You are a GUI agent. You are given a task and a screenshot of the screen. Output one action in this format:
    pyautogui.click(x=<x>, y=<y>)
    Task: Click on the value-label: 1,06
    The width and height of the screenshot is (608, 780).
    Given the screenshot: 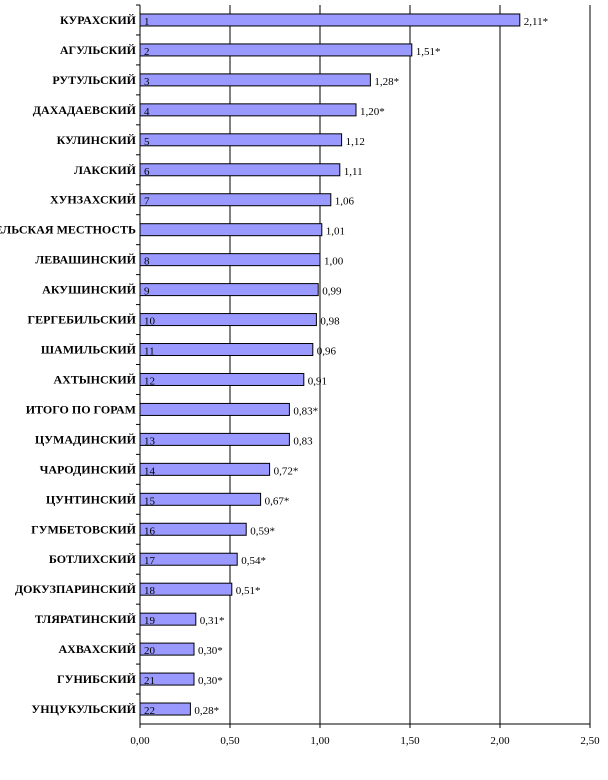 What is the action you would take?
    pyautogui.click(x=345, y=202)
    